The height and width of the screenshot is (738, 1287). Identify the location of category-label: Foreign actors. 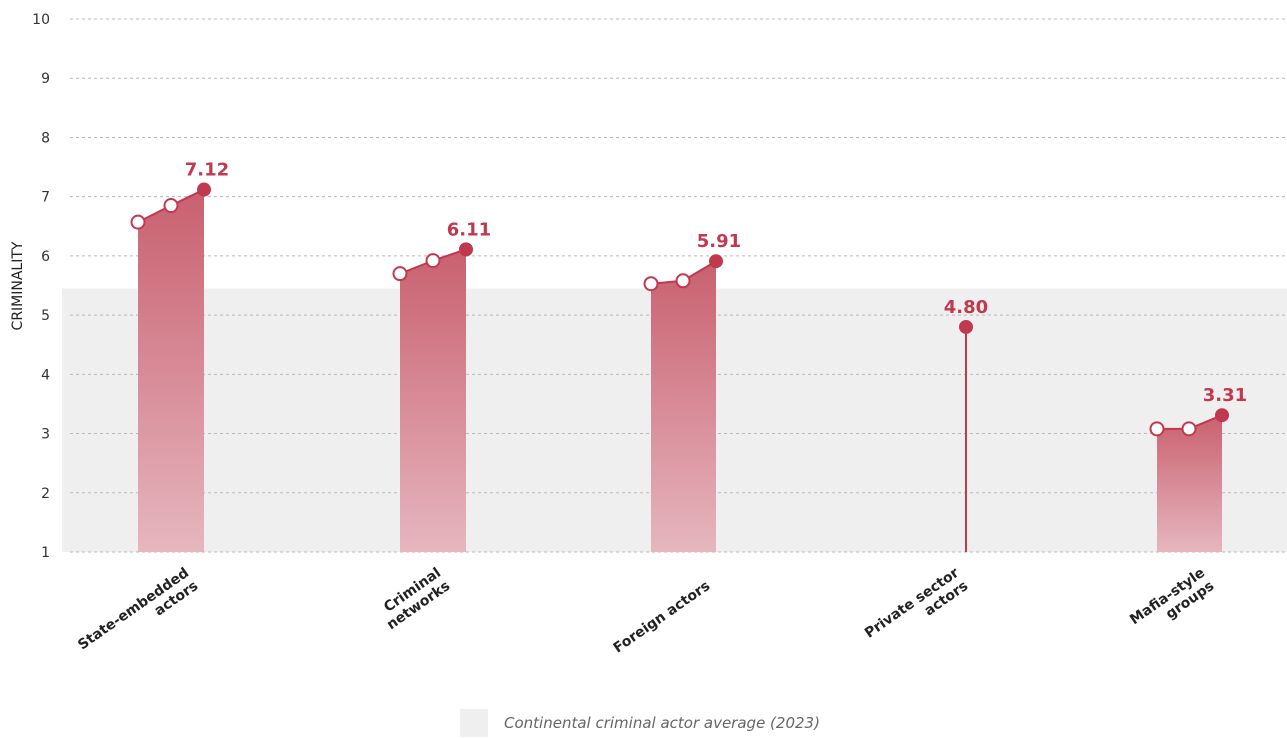
(662, 617).